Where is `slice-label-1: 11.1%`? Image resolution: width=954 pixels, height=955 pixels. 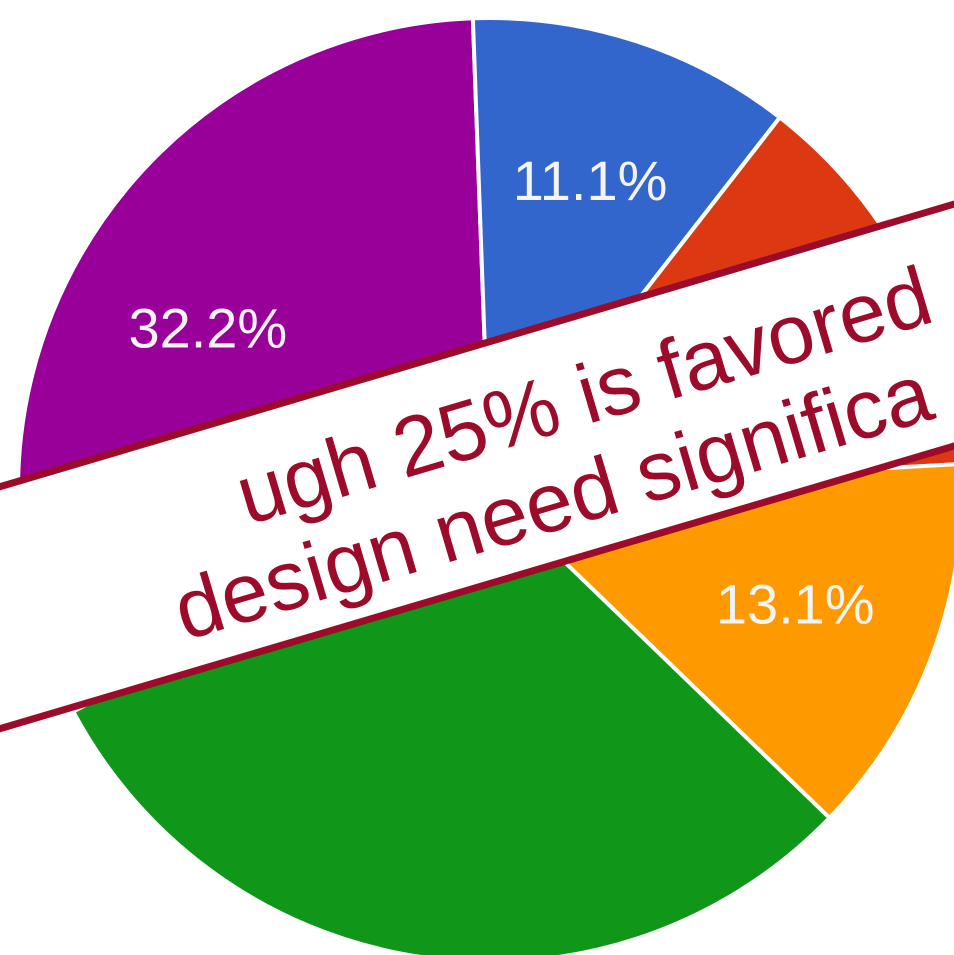
slice-label-1: 11.1% is located at coordinates (590, 180).